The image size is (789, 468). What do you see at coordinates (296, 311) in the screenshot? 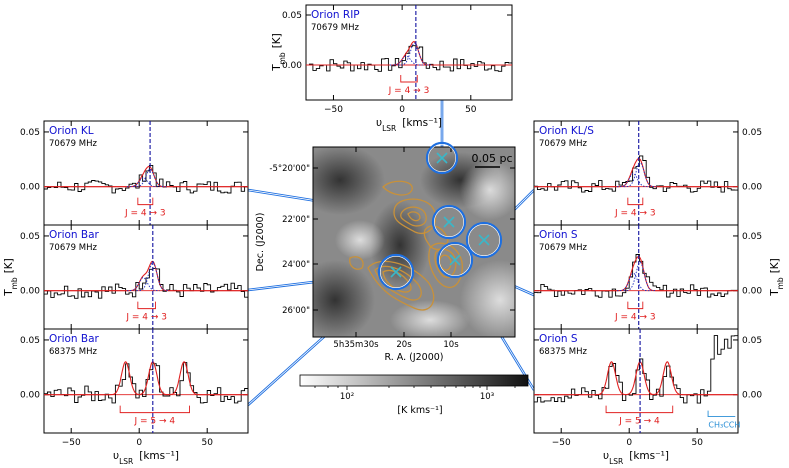
I see `map-y-tick: 26'00"` at bounding box center [296, 311].